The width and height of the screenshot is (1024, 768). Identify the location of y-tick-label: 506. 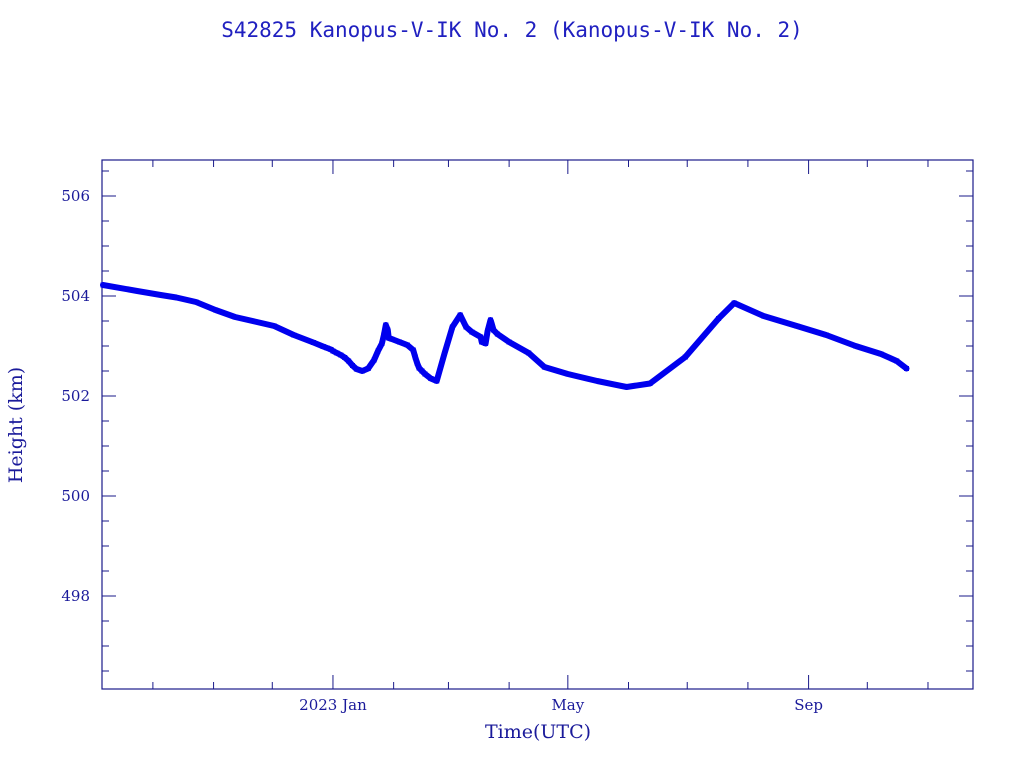
(75, 196).